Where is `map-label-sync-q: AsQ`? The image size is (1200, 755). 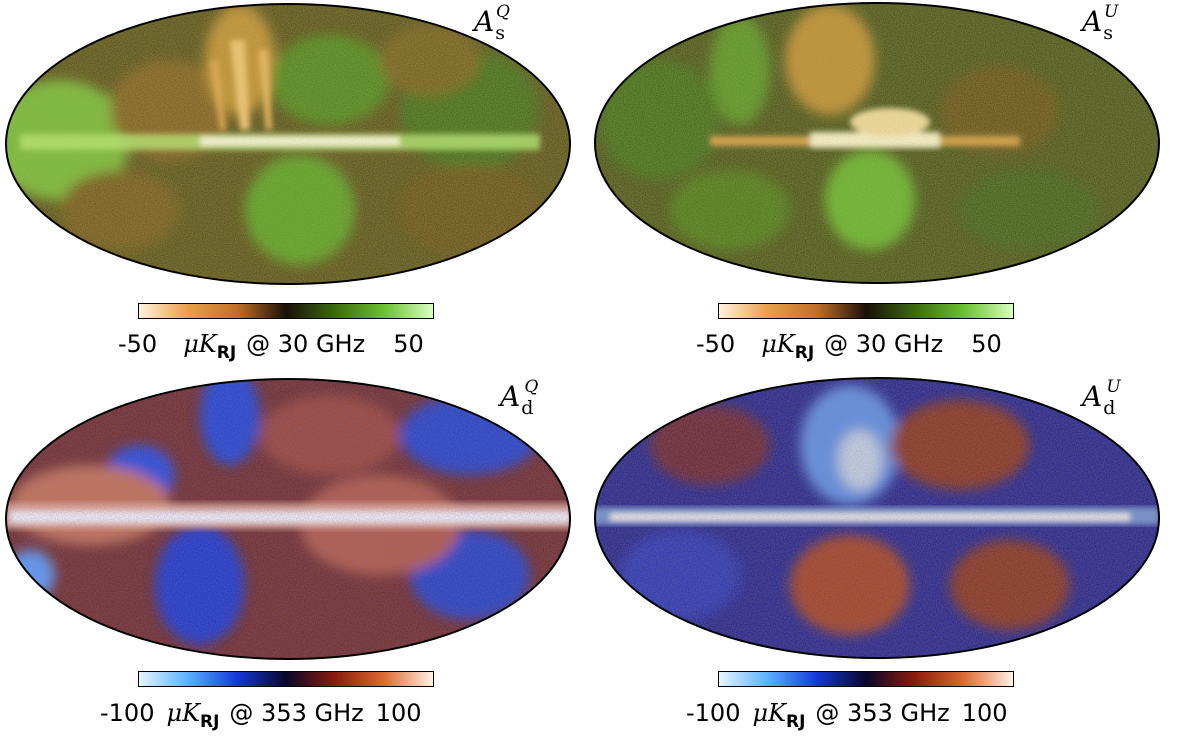
map-label-sync-q: AsQ is located at coordinates (492, 23).